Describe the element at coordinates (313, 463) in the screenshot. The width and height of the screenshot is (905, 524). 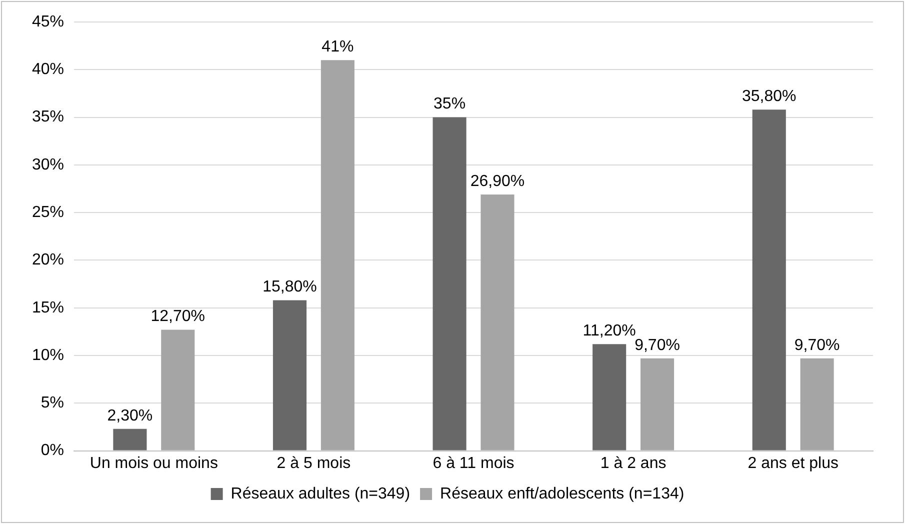
I see `x-tick-label: 2 à 5 mois` at that location.